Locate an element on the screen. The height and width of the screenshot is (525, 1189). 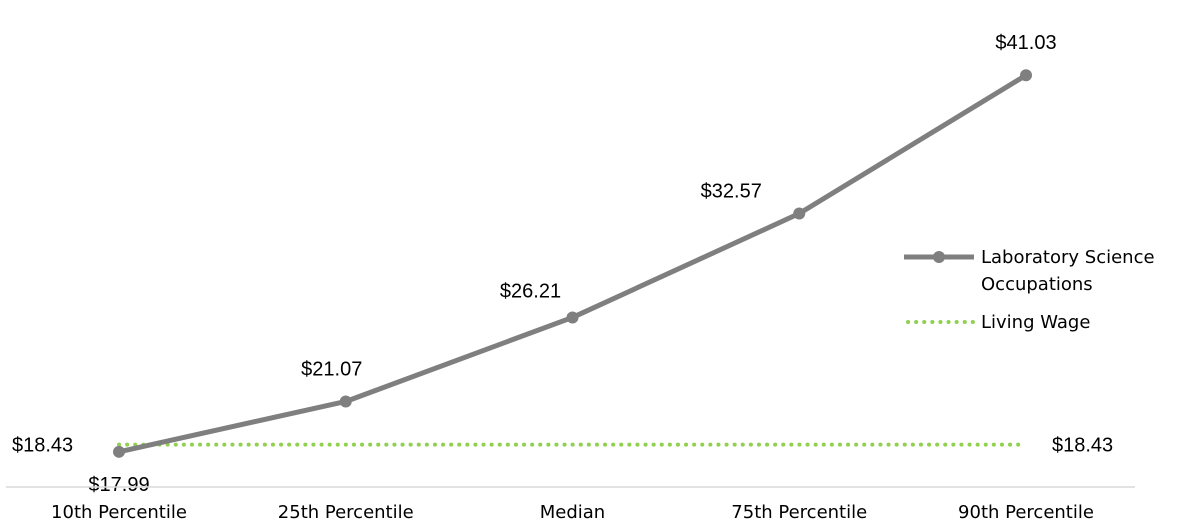
legend: Laboratory Science Occupations Living Wage is located at coordinates (1029, 290).